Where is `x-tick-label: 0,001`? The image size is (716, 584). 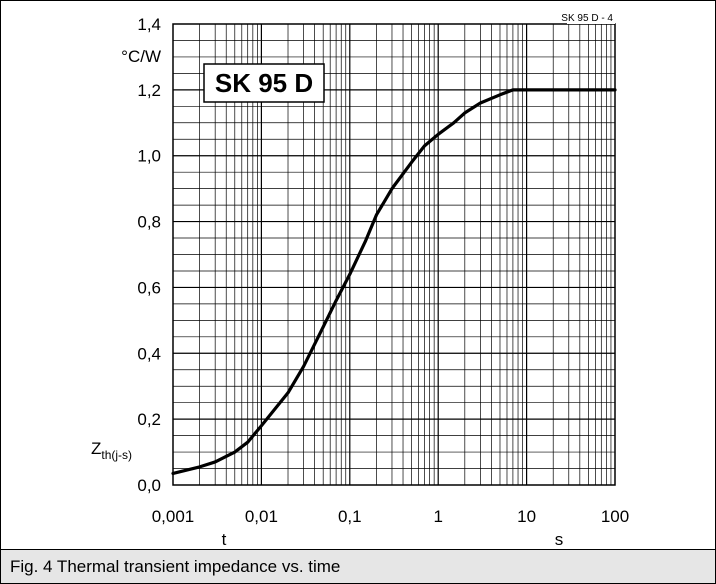 x-tick-label: 0,001 is located at coordinates (173, 516).